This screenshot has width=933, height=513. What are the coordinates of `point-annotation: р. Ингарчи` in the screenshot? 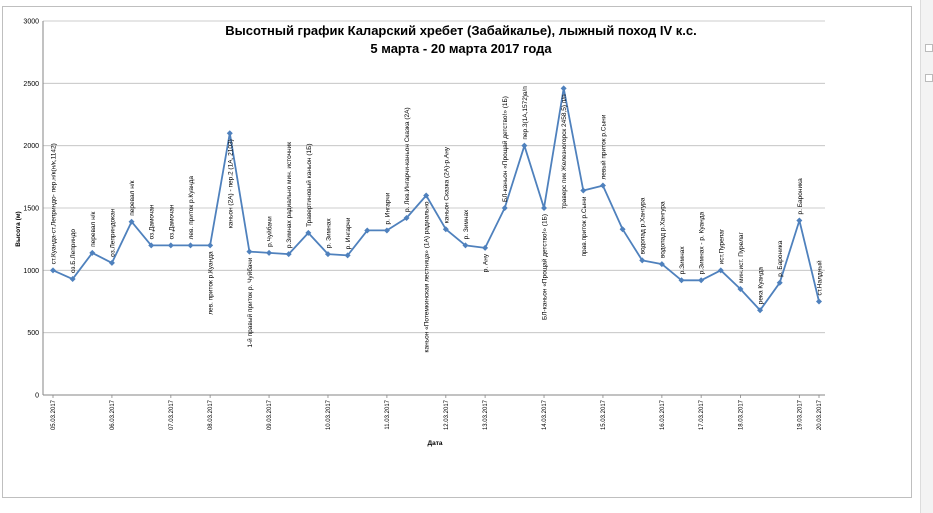 It's located at (387, 208).